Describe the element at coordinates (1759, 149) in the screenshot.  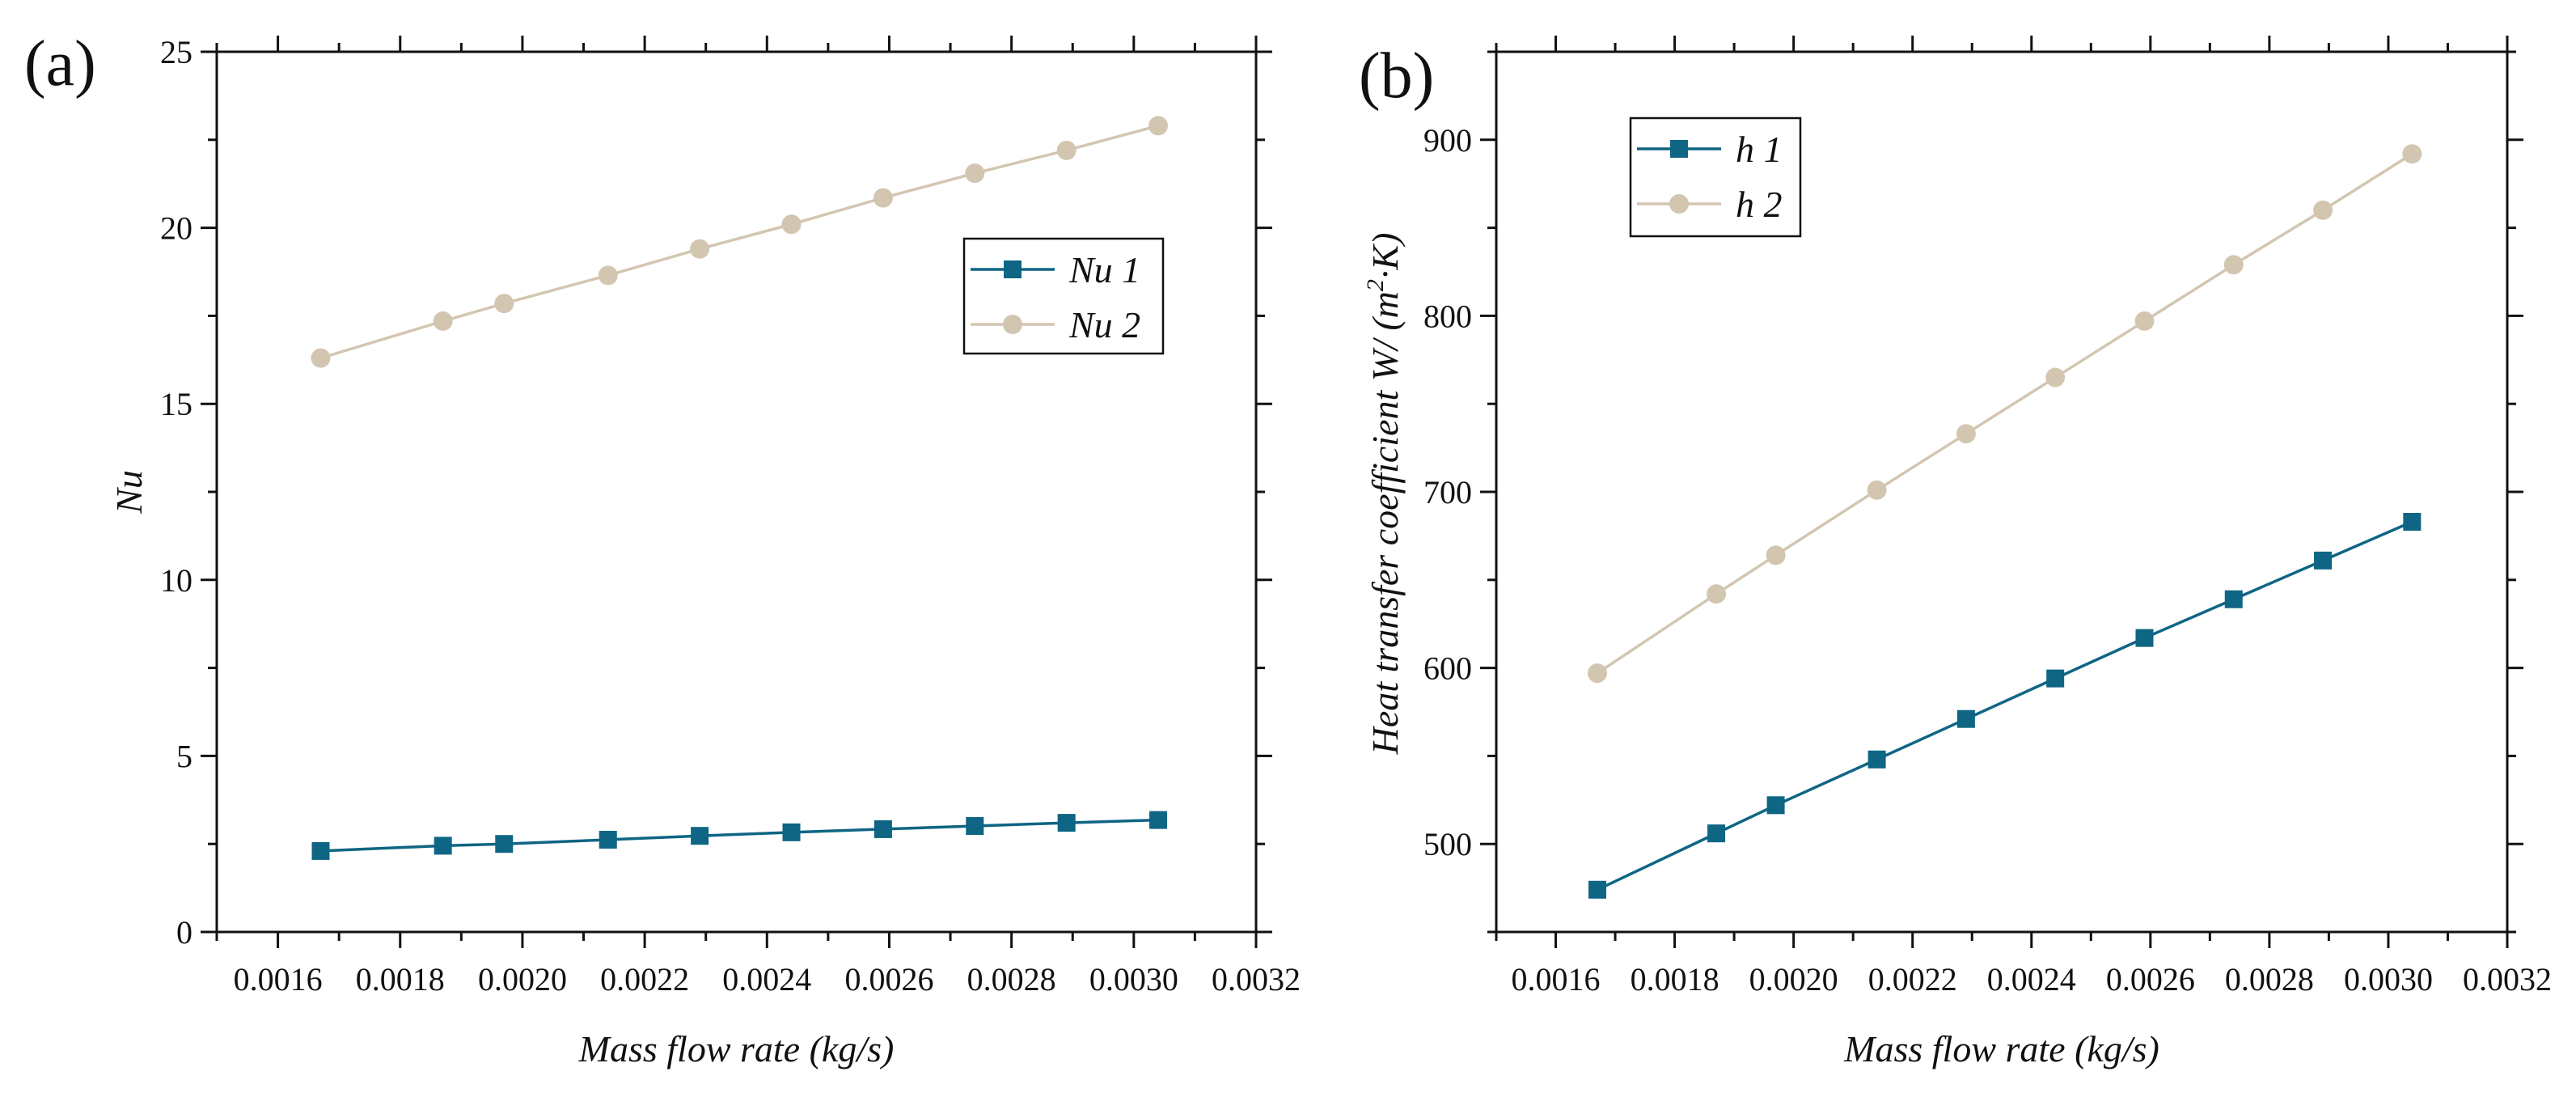
I see `legend-label: h 1` at that location.